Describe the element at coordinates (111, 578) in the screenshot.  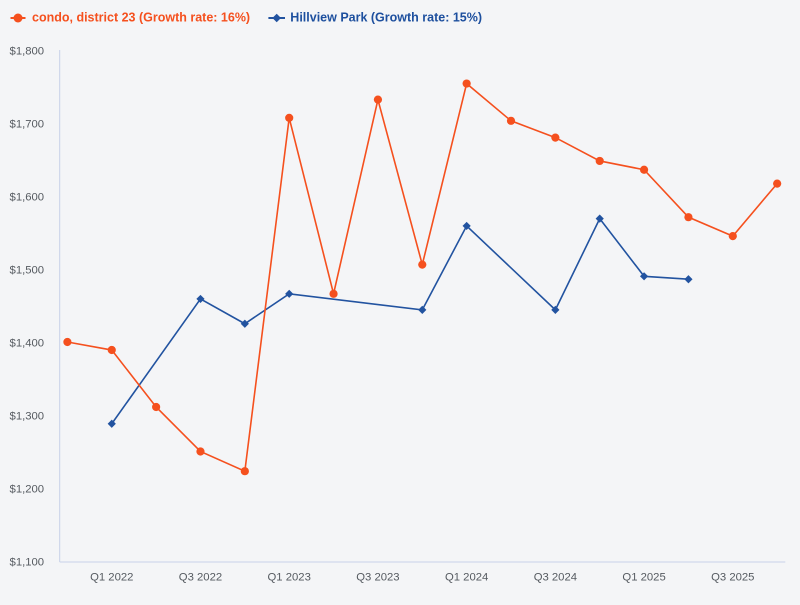
I see `svg-text: Q1 2022` at that location.